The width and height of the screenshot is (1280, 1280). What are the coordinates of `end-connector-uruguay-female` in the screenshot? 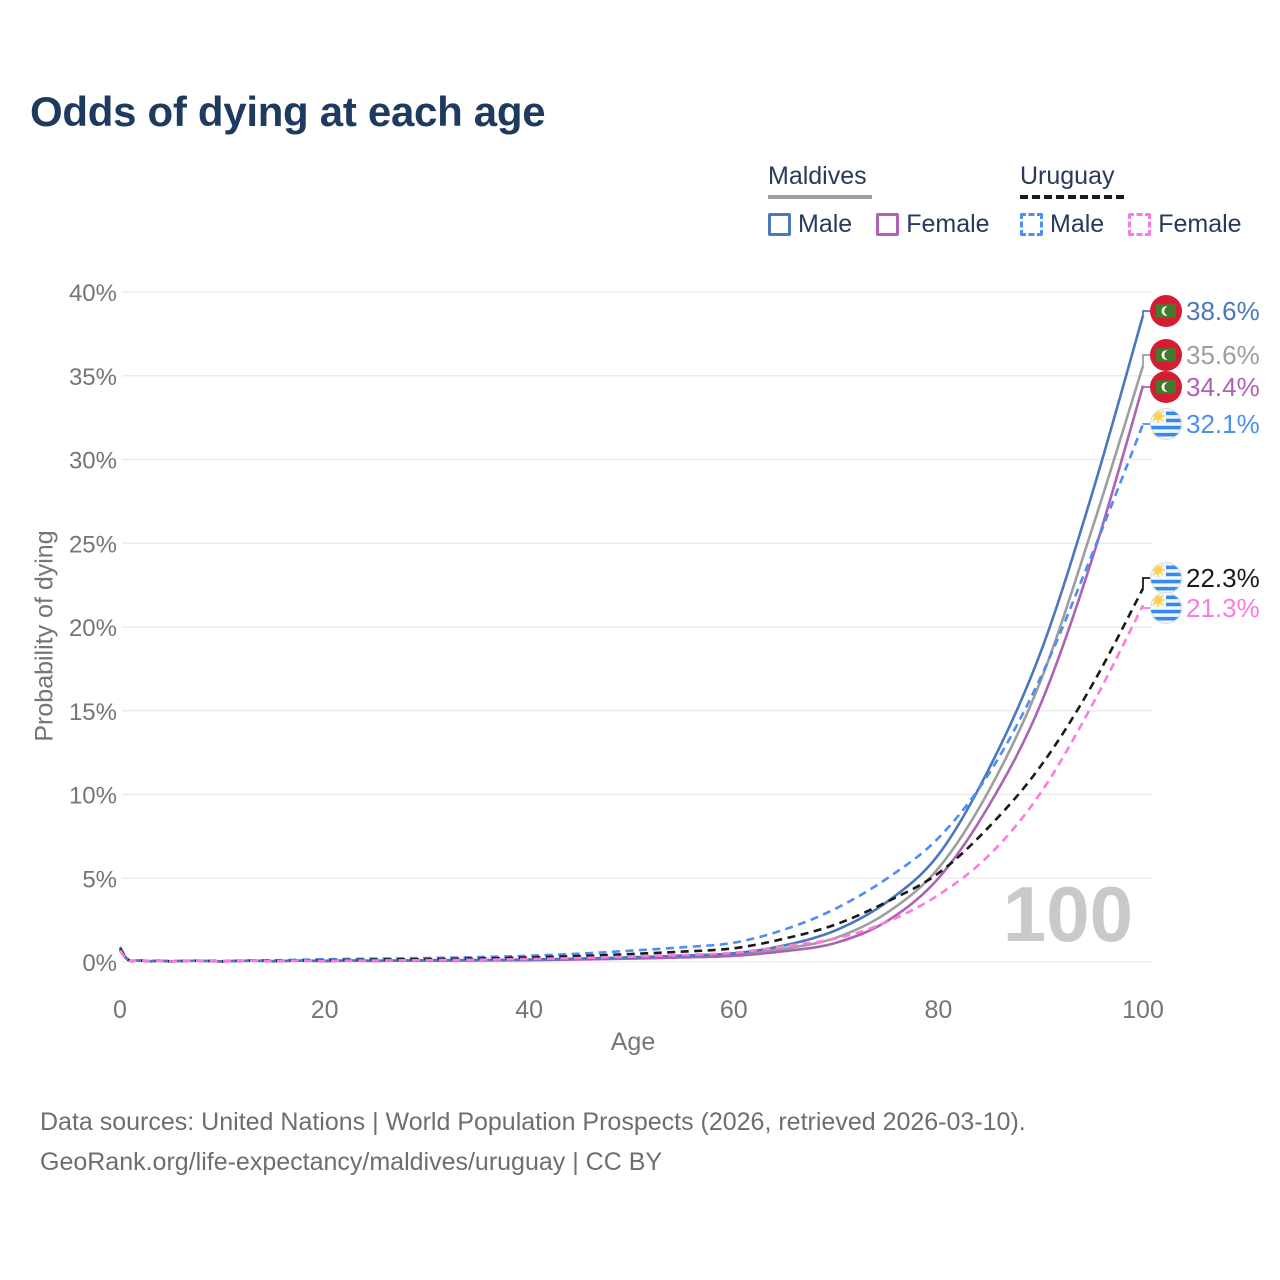 It's located at (1146, 607).